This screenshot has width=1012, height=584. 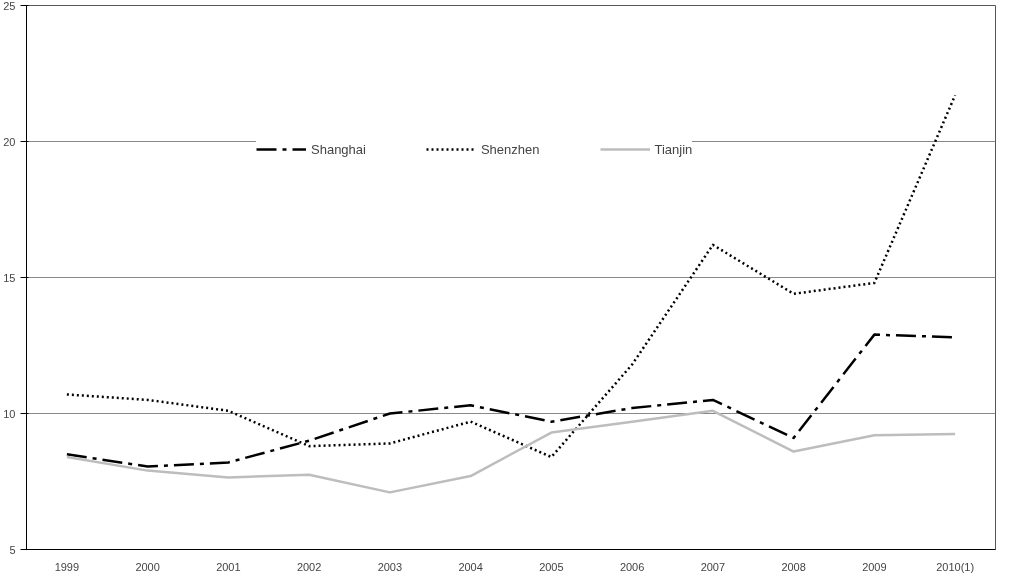 What do you see at coordinates (470, 566) in the screenshot?
I see `x-tick-label: 2004` at bounding box center [470, 566].